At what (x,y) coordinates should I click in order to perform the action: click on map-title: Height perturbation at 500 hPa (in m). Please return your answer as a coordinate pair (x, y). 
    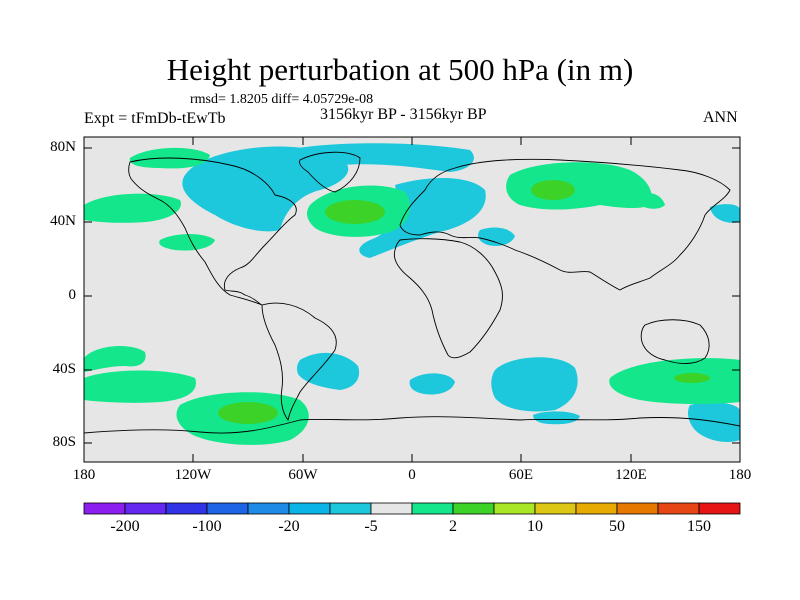
    Looking at the image, I should click on (400, 69).